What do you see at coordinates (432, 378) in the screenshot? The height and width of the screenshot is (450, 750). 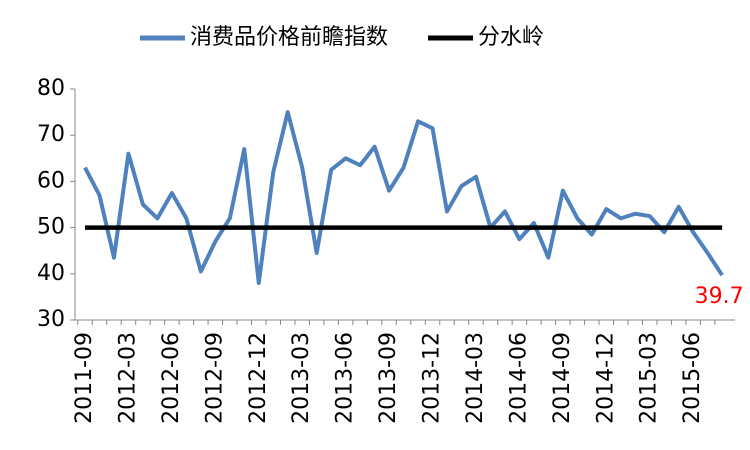 I see `x-tick-label: 2013-12` at bounding box center [432, 378].